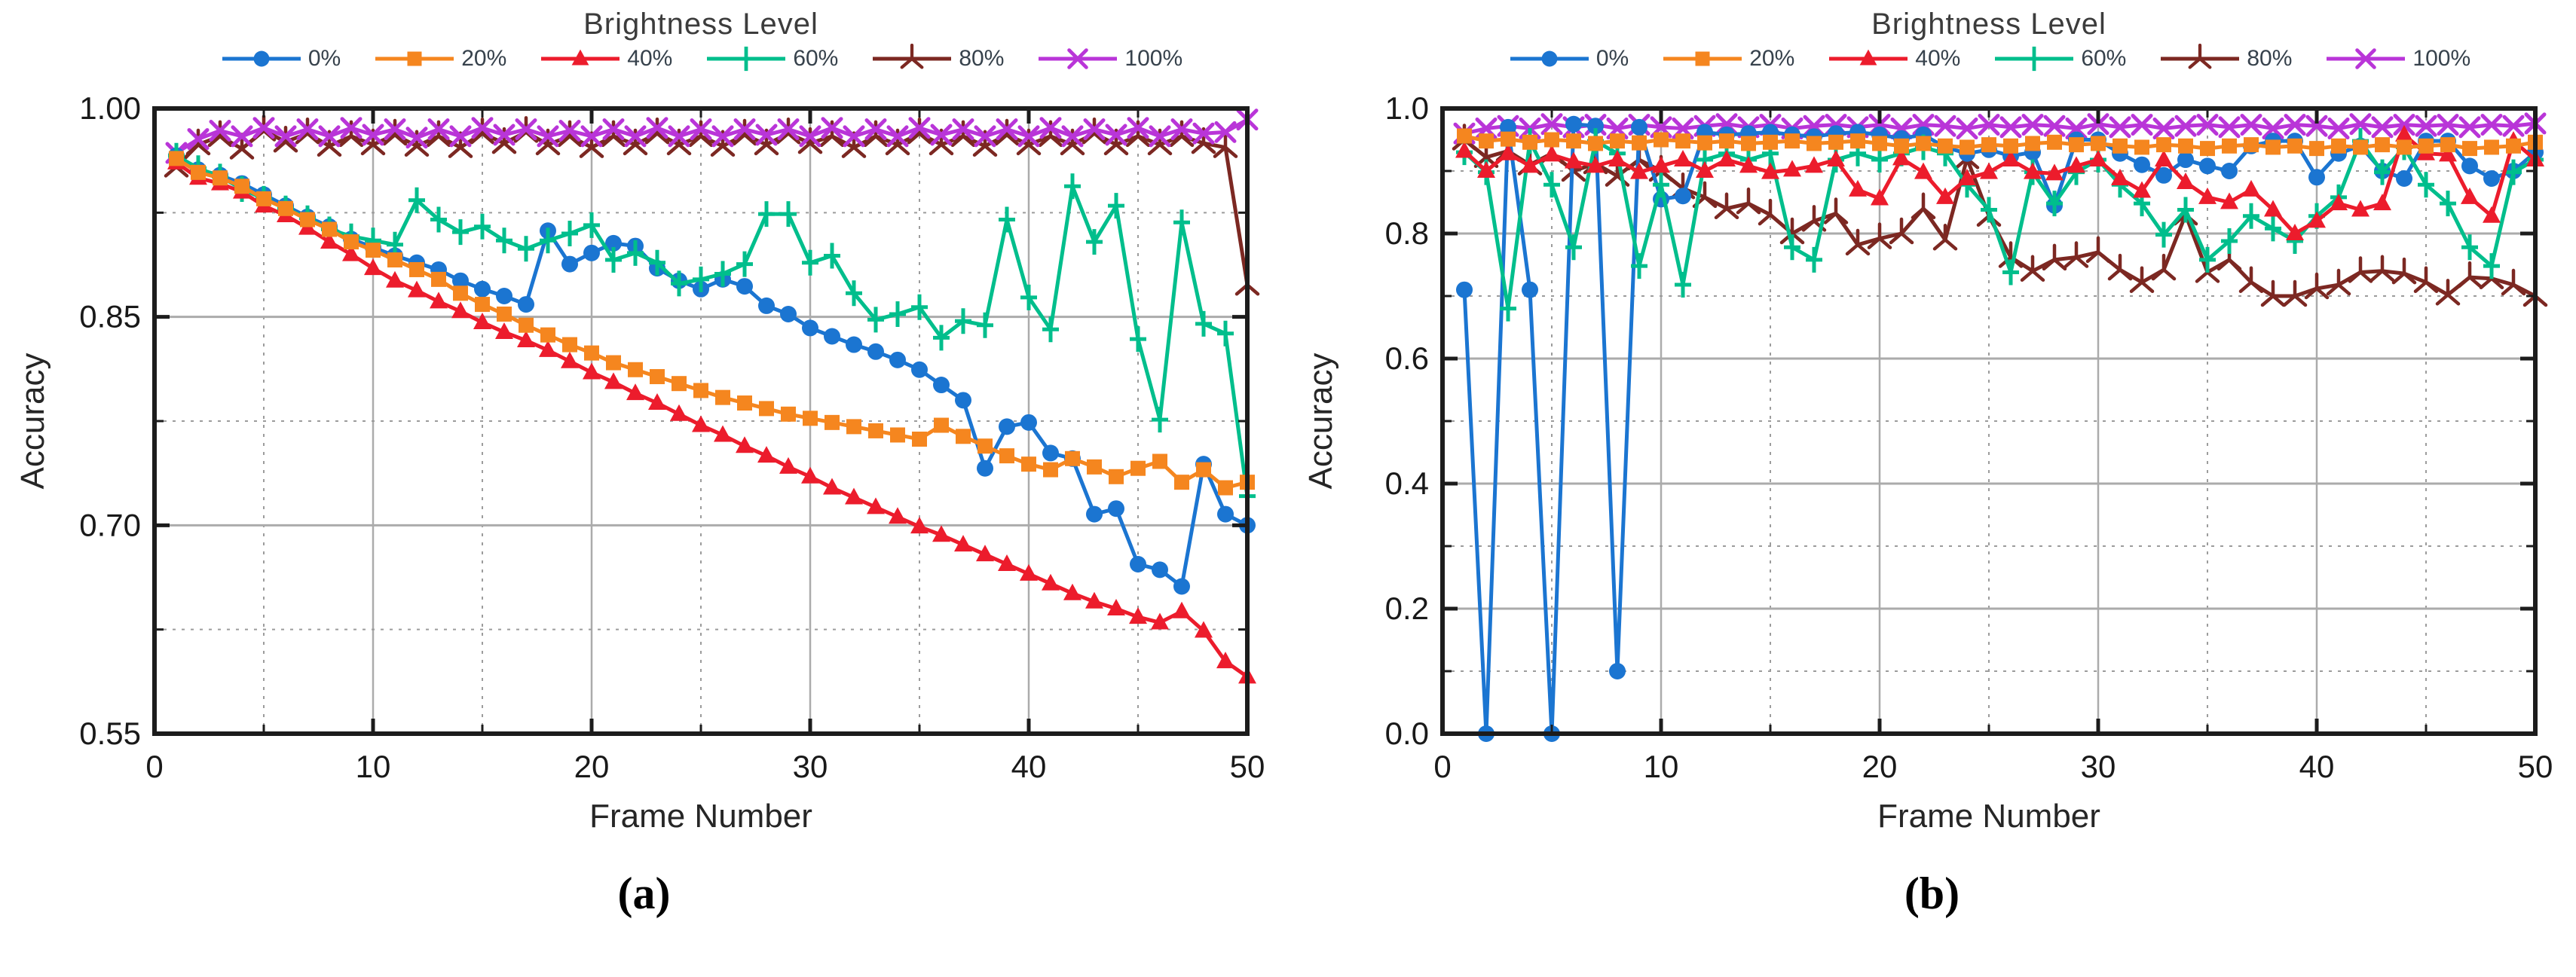 The height and width of the screenshot is (977, 2576). Describe the element at coordinates (1407, 733) in the screenshot. I see `y-tick-label: 0.0` at that location.